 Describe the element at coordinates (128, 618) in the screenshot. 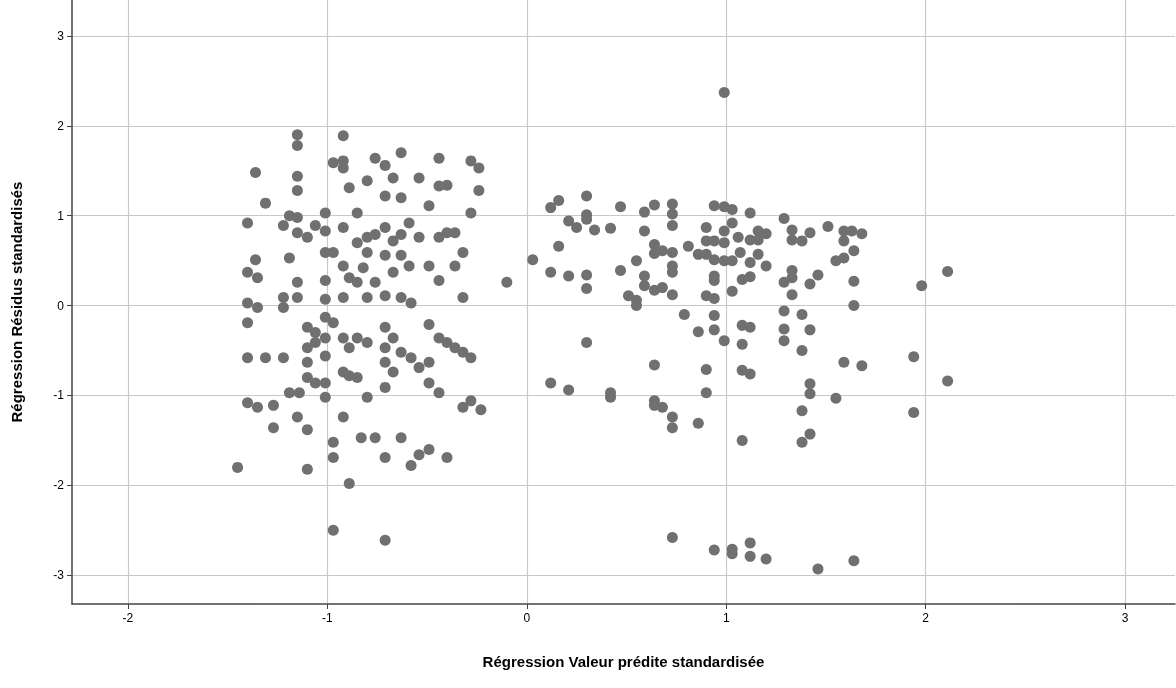

I see `x-tick-label: -2` at that location.